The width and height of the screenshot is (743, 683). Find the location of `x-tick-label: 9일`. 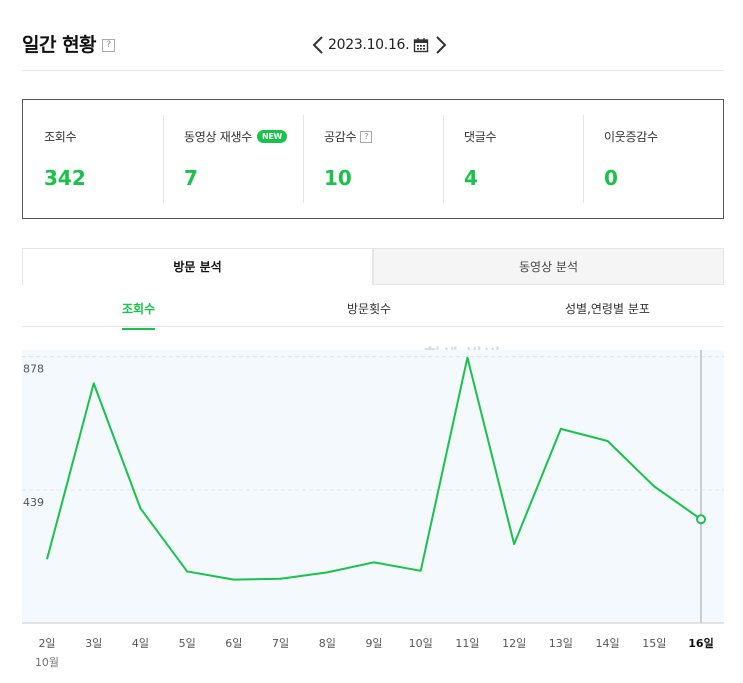

x-tick-label: 9일 is located at coordinates (373, 643).